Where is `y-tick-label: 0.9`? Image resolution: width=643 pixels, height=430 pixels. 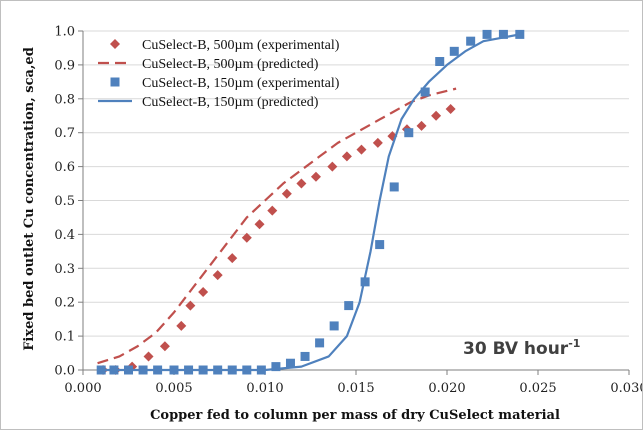
y-tick-label: 0.9 is located at coordinates (64, 65).